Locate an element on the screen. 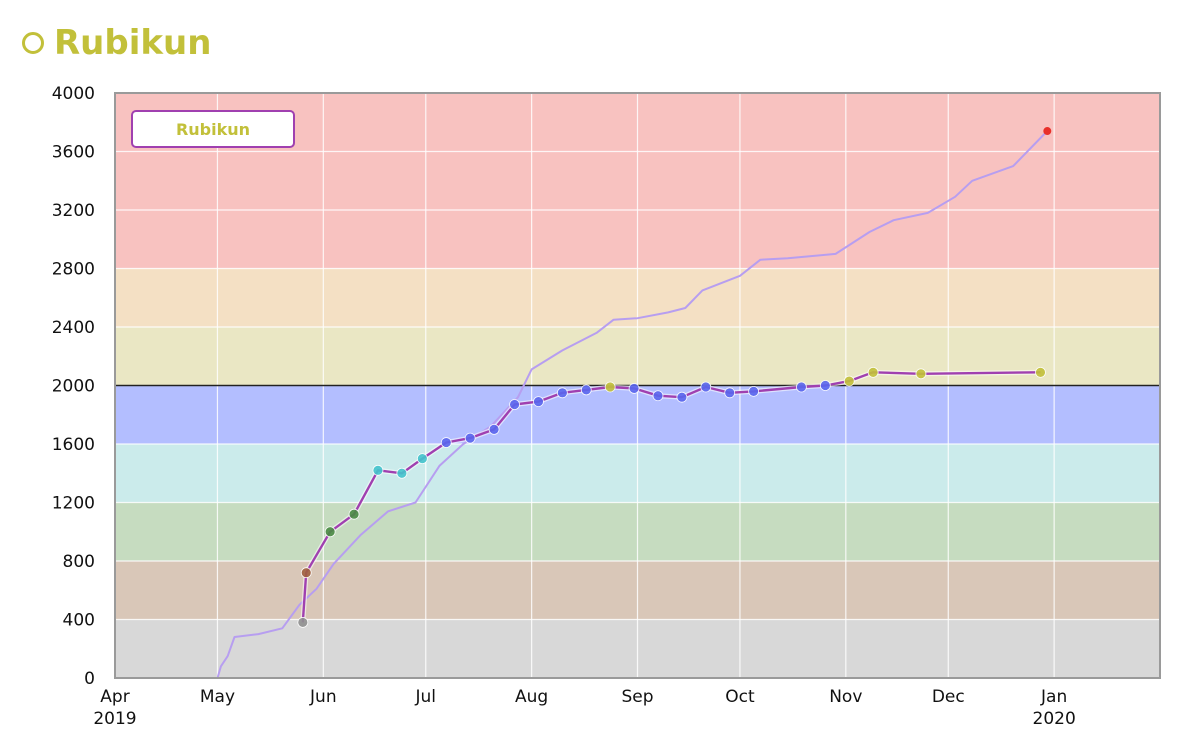  x-tick-label-aug: Aug is located at coordinates (531, 697).